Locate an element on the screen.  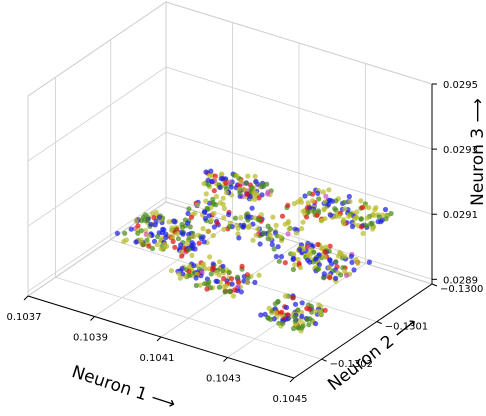
z-axis-label: Neuron 3 ⟶ is located at coordinates (477, 152).